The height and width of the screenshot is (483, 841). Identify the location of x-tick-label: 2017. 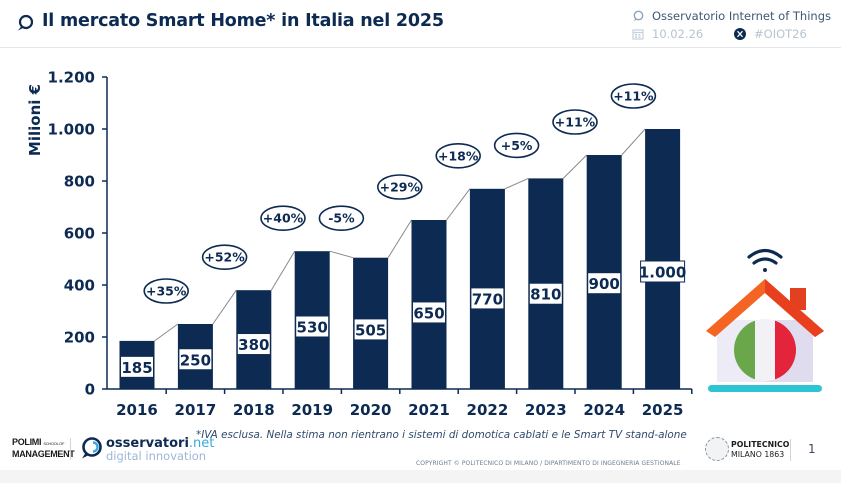
(196, 410).